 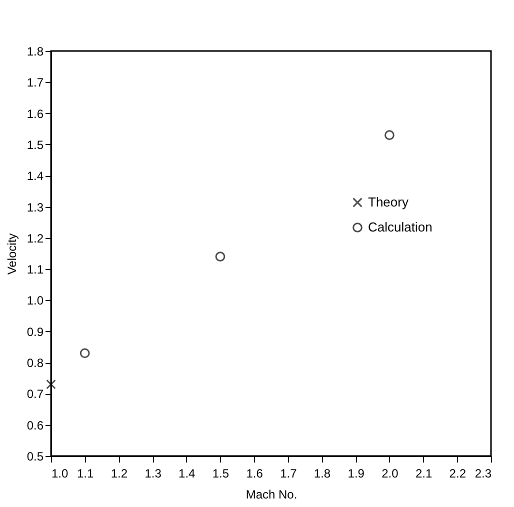 I want to click on x-tick-label: 1.2, so click(x=119, y=473).